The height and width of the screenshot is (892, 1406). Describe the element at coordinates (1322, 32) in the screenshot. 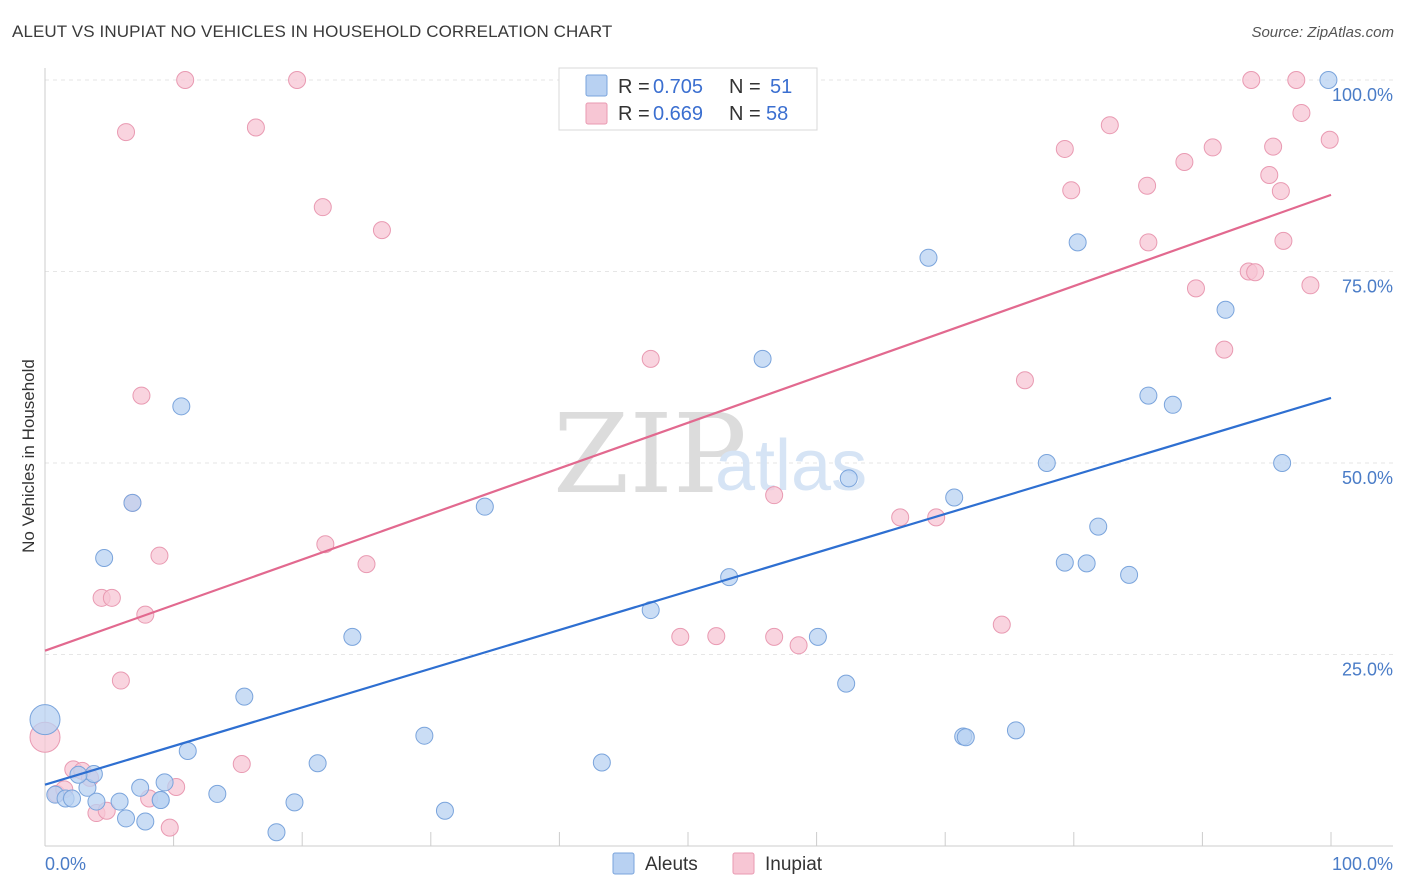

I see `source-credit: Source: ZipAtlas.com` at that location.